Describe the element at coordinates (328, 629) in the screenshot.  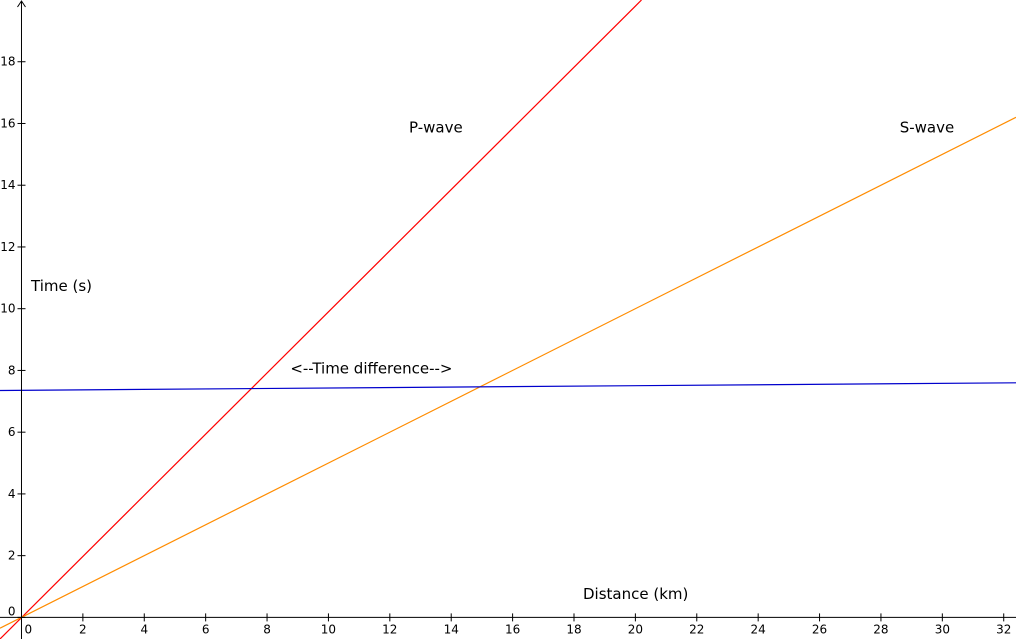
I see `x-tick-label: 10` at that location.